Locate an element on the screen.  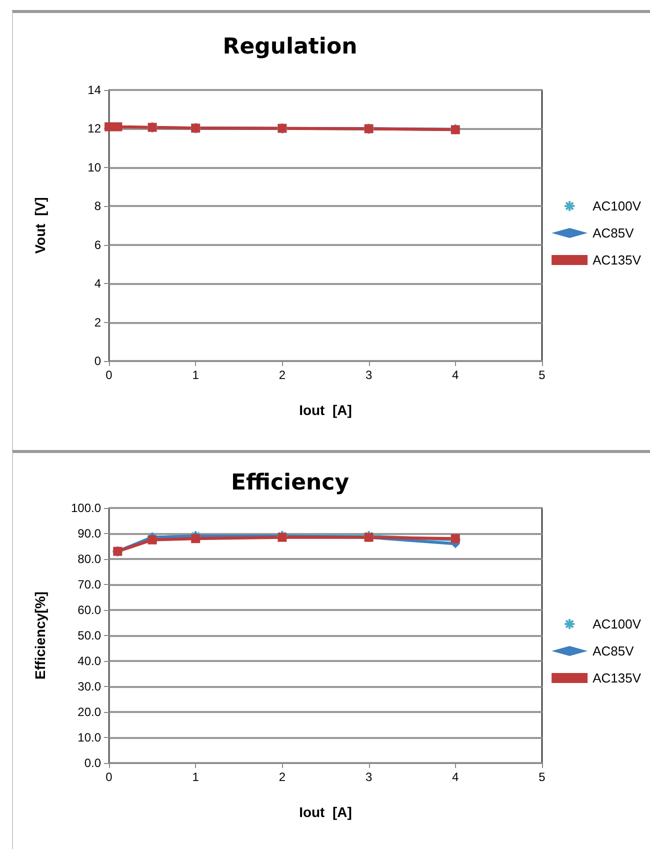
y-tick-label: 0 is located at coordinates (98, 361).